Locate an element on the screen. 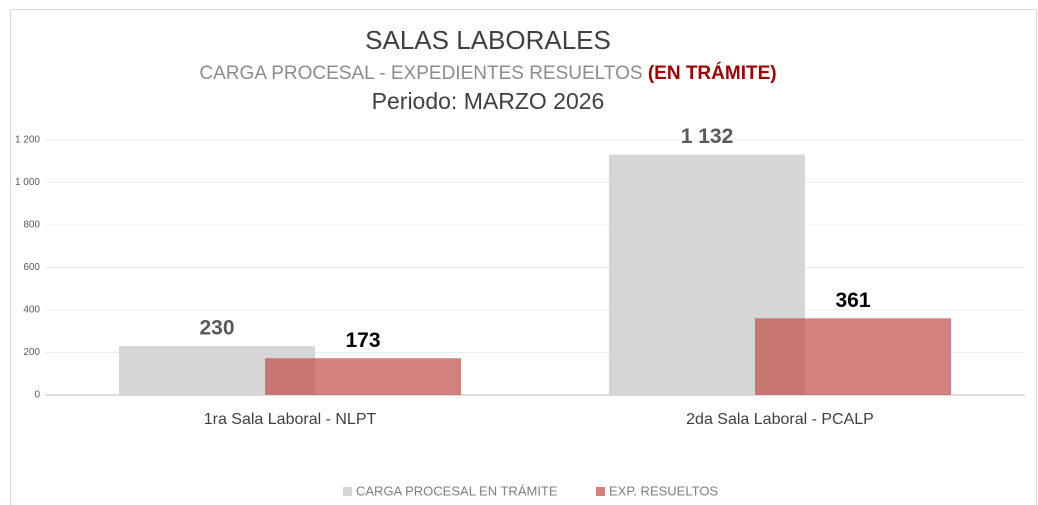 This screenshot has width=1038, height=505. data-label: 230 is located at coordinates (216, 328).